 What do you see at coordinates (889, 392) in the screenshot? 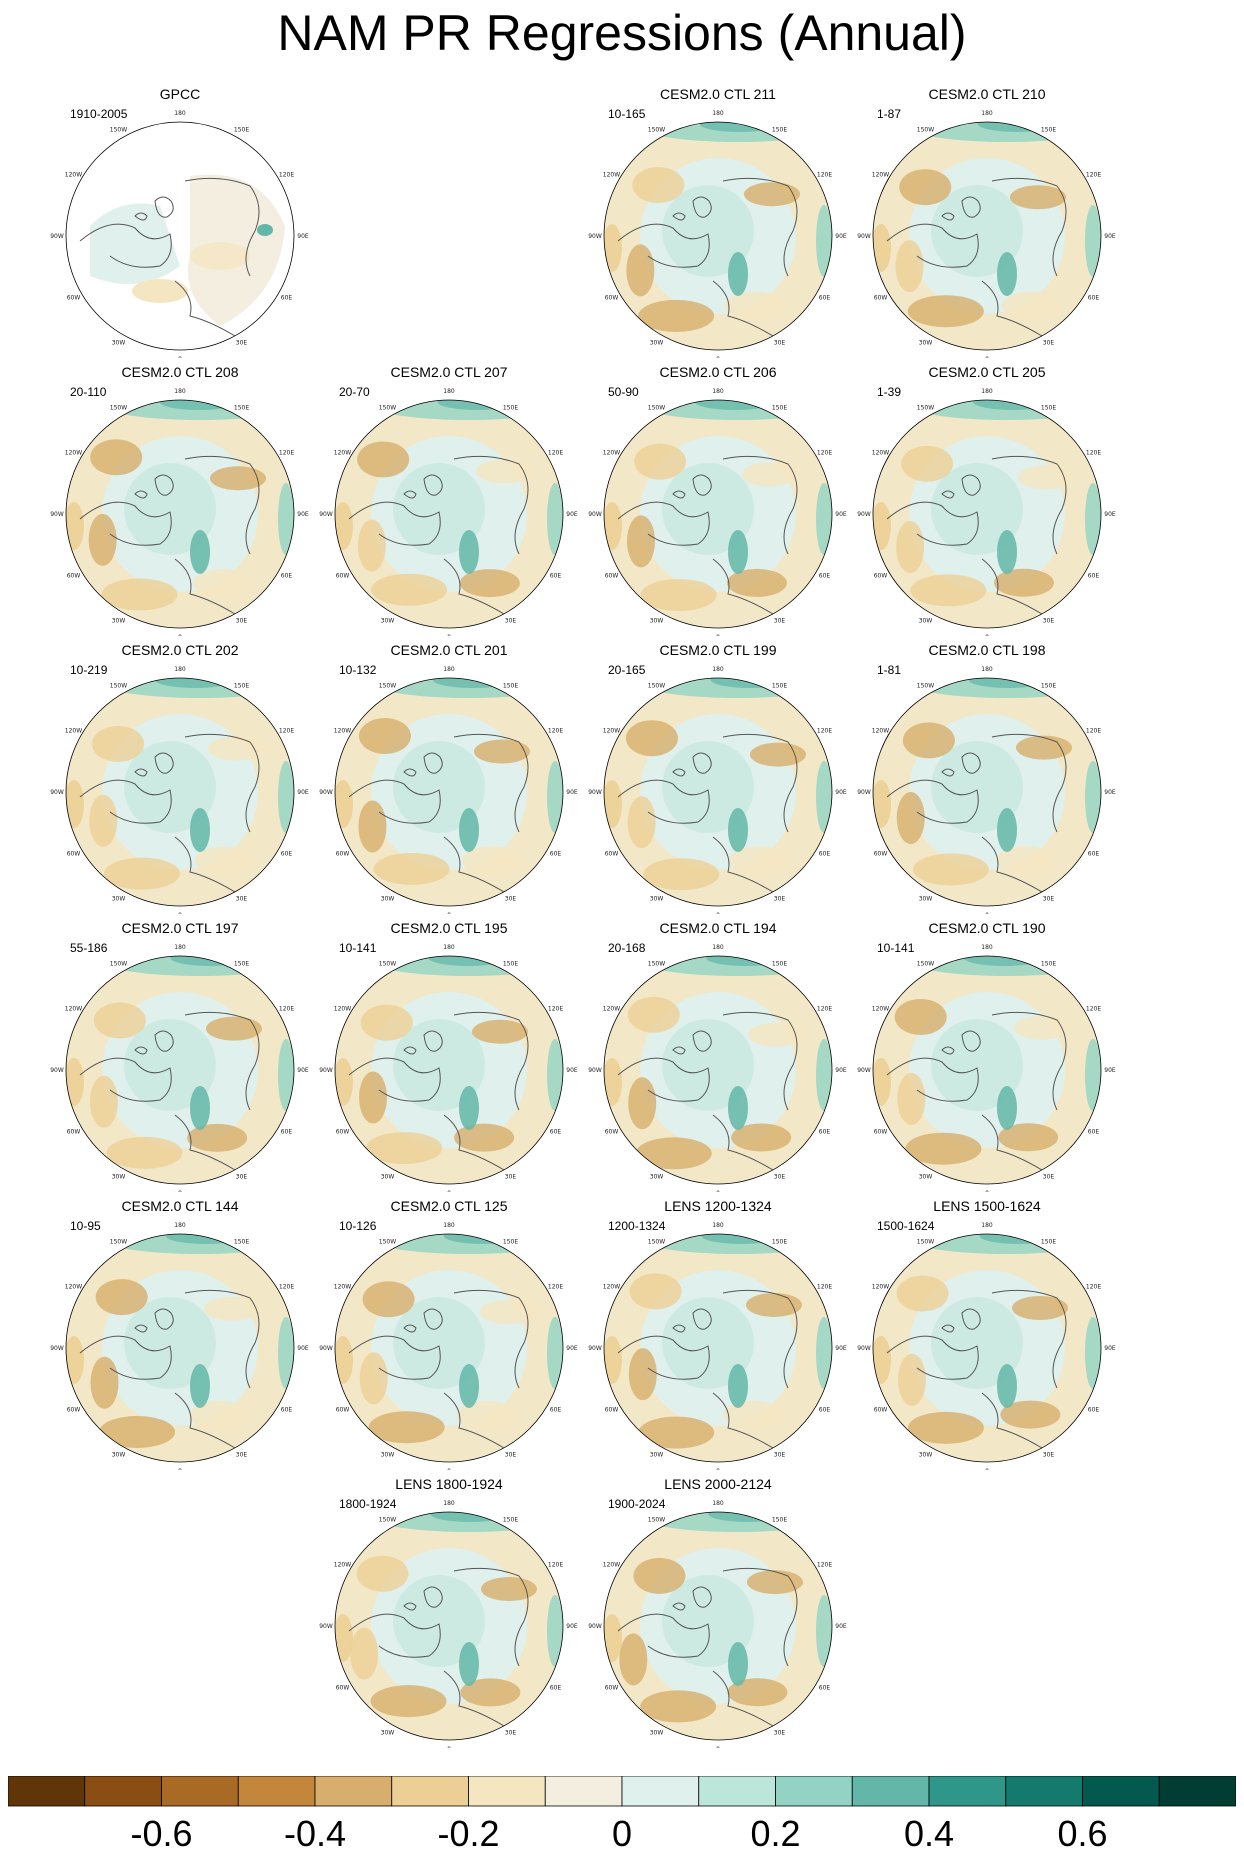
I see `panel-period: 1-39` at bounding box center [889, 392].